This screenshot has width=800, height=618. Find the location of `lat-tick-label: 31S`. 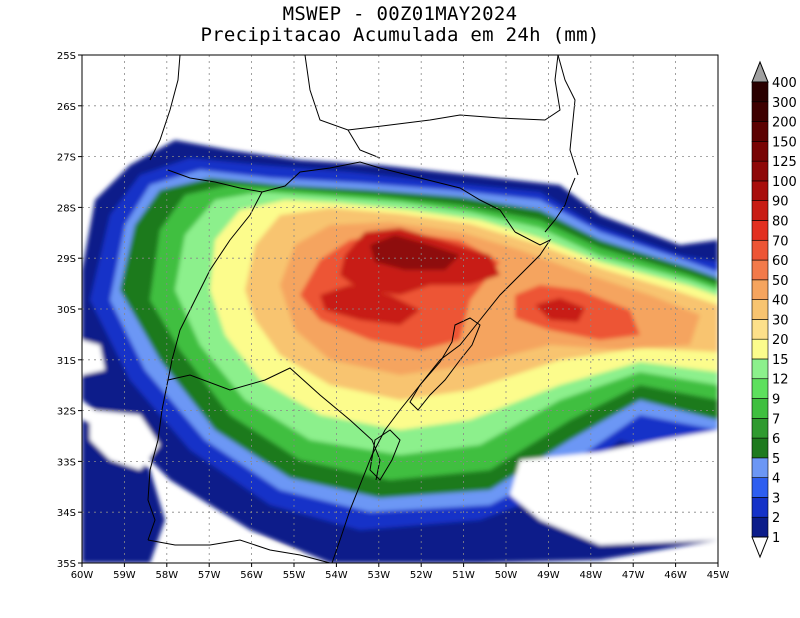

lat-tick-label: 31S is located at coordinates (66, 361).